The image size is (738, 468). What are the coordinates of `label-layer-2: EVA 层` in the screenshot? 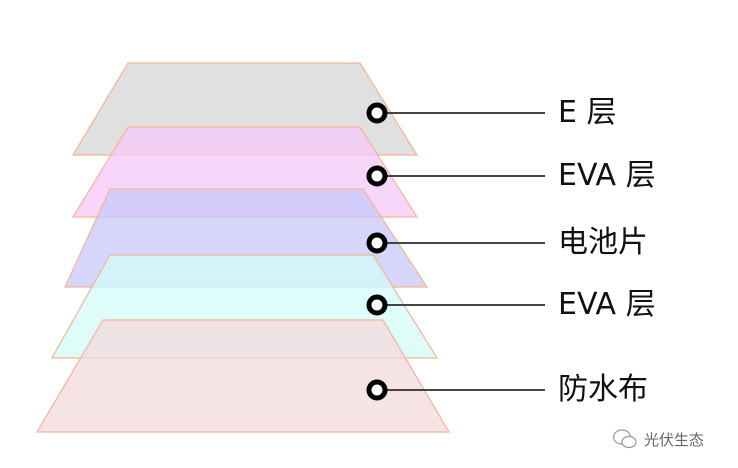 It's located at (607, 175).